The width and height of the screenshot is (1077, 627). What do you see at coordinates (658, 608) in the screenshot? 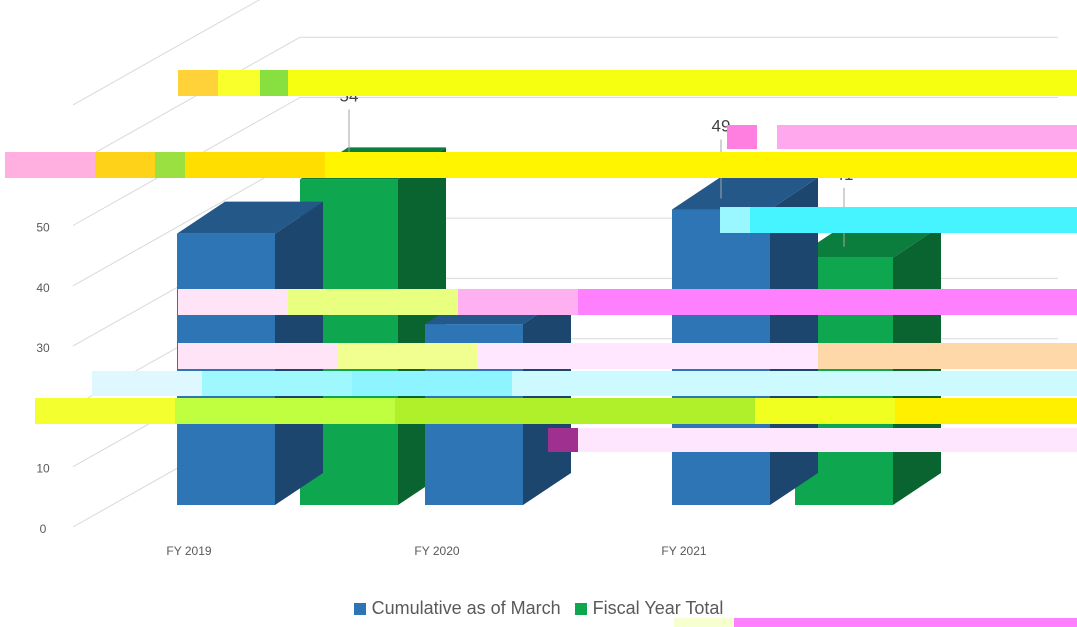
I see `legend-label: Fiscal Year Total` at bounding box center [658, 608].